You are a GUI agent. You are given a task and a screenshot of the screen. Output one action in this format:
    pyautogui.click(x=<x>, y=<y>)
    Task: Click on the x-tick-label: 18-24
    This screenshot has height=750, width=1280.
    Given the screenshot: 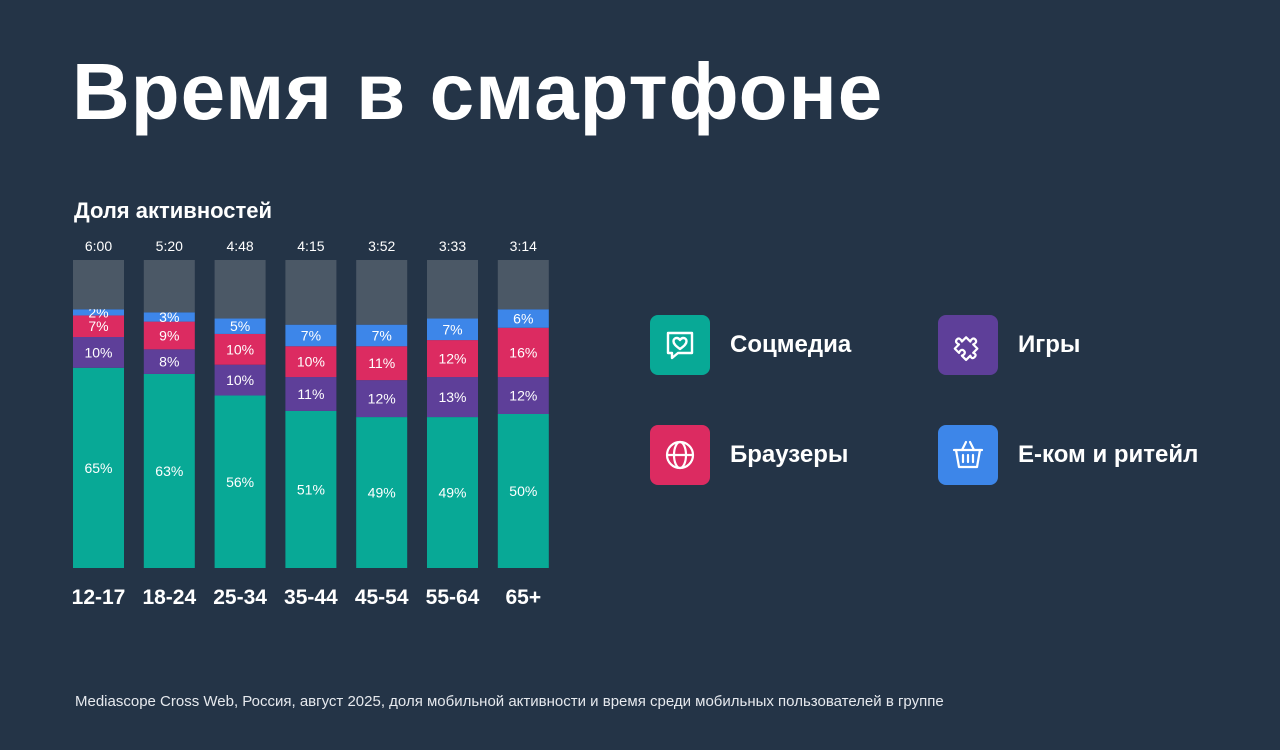 What is the action you would take?
    pyautogui.click(x=169, y=597)
    